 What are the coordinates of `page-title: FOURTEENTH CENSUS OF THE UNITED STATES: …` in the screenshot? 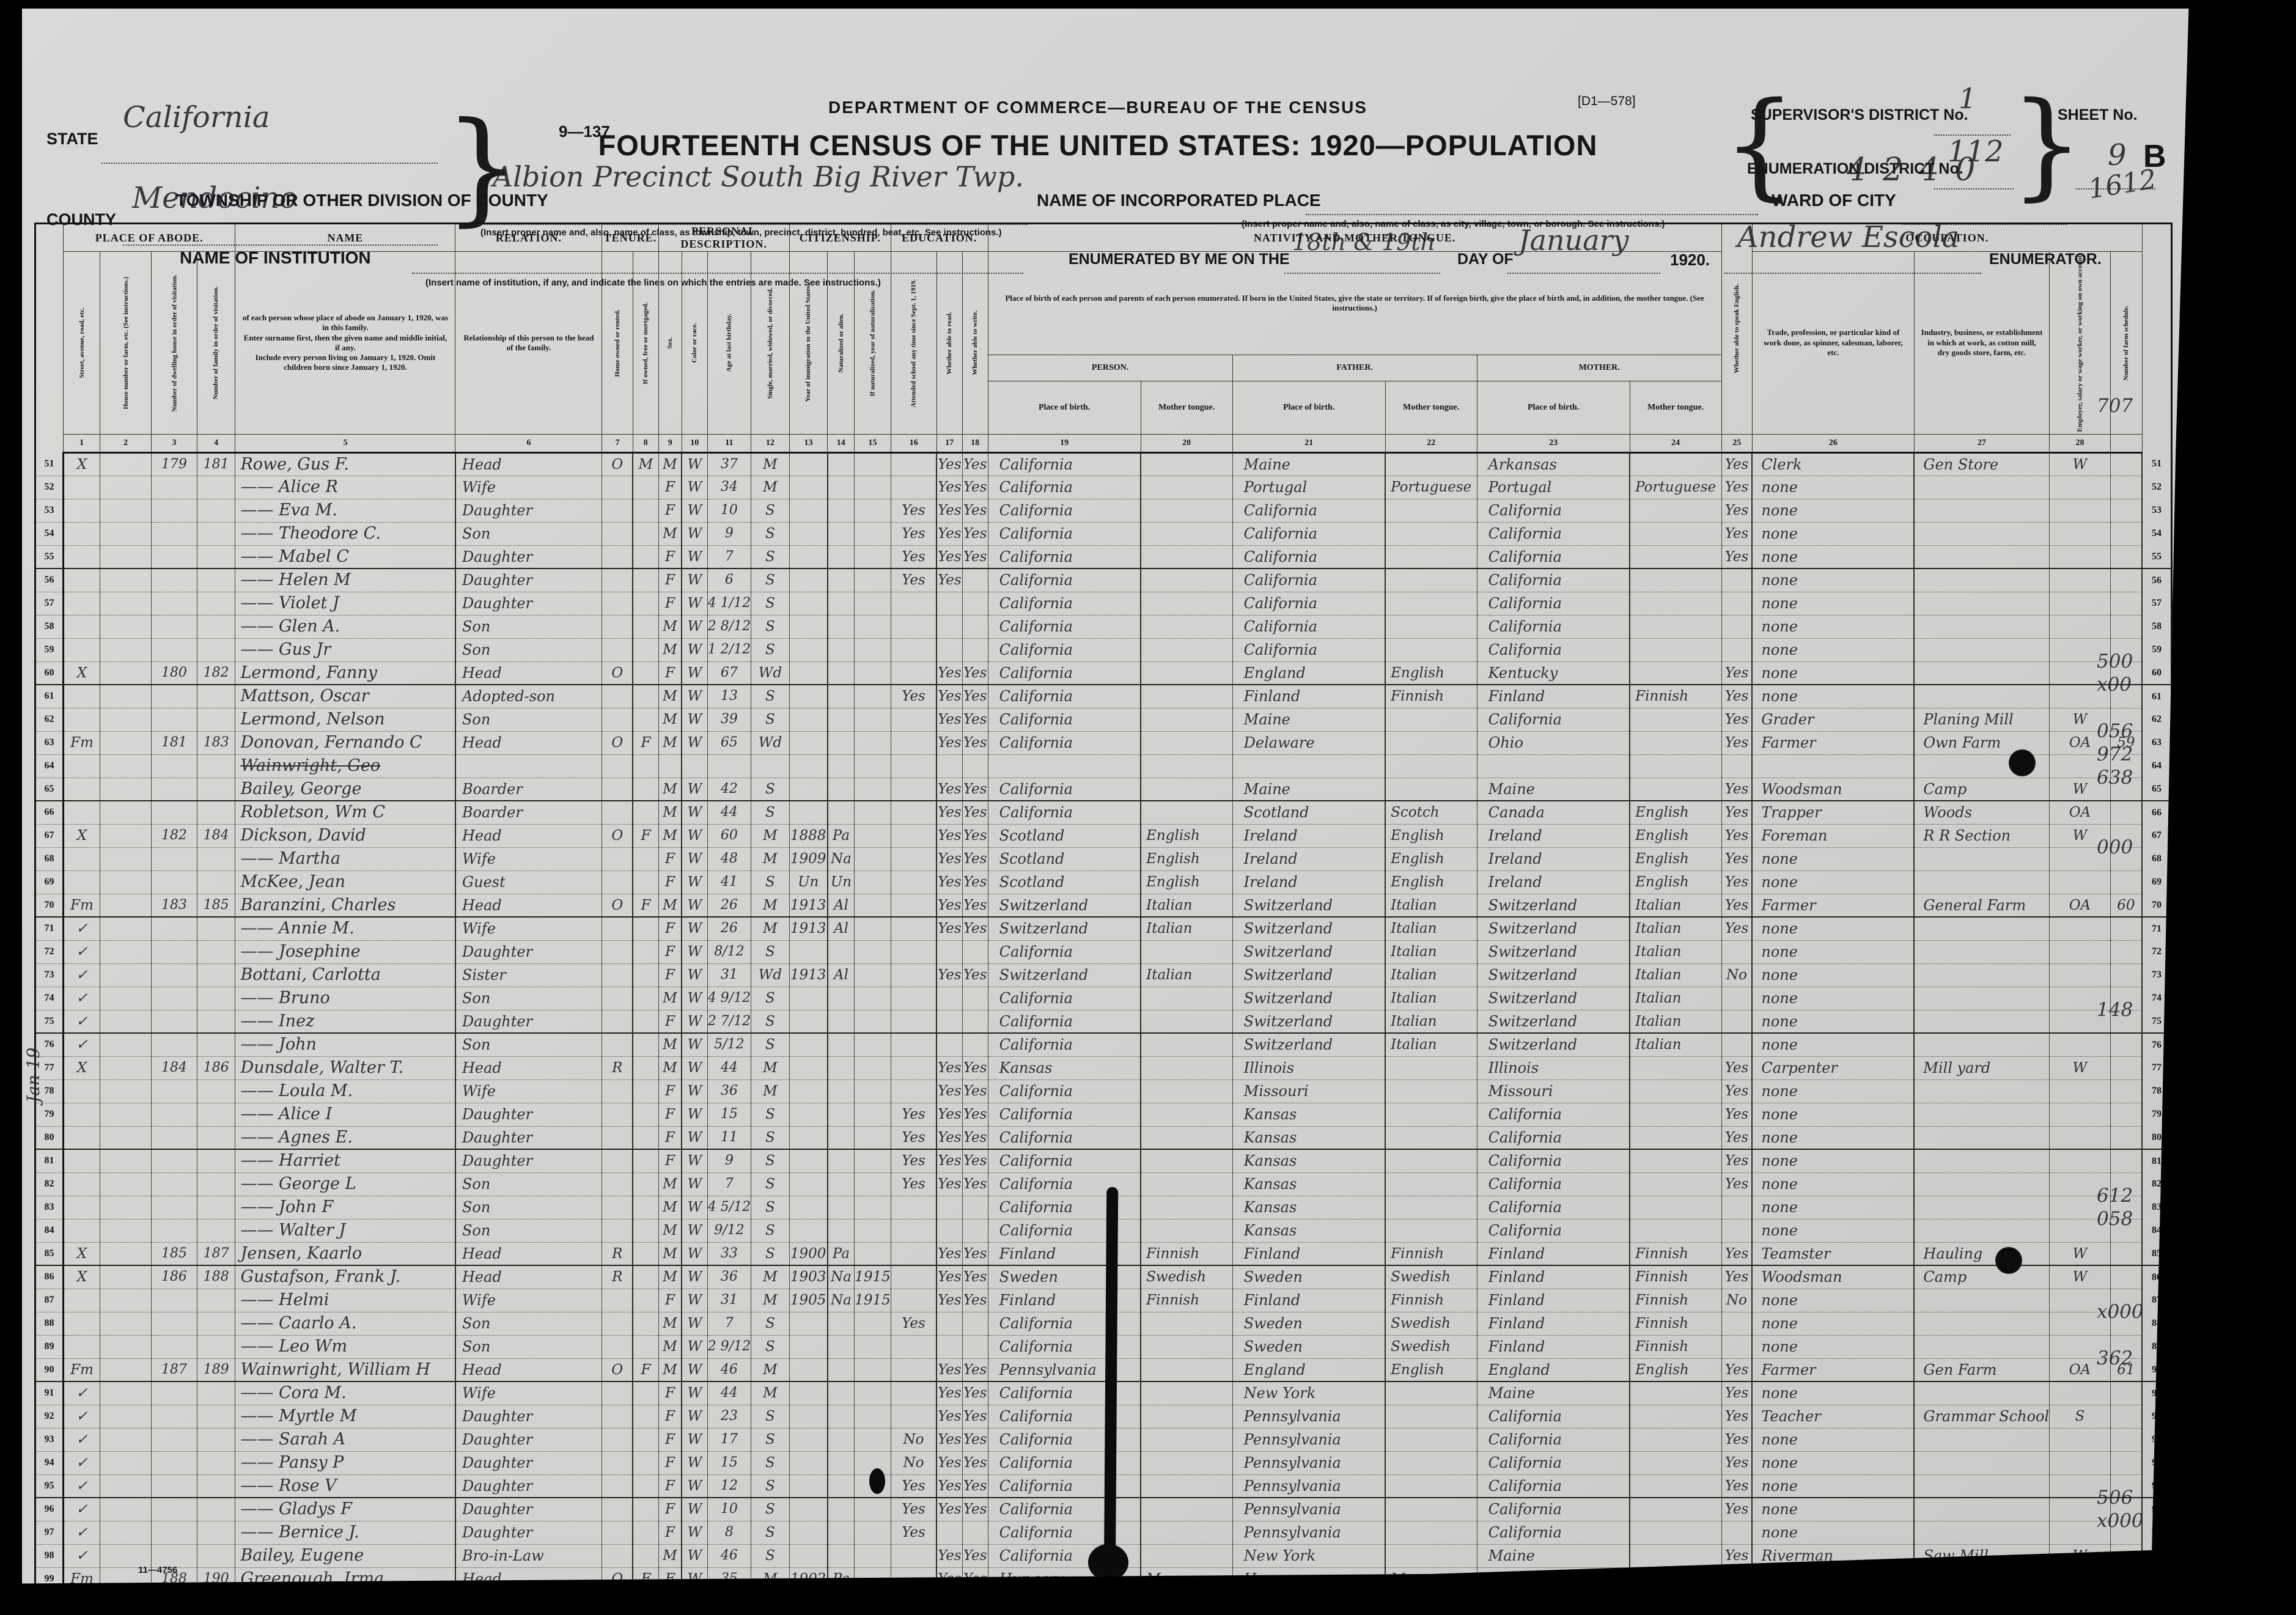 It's located at (1098, 145).